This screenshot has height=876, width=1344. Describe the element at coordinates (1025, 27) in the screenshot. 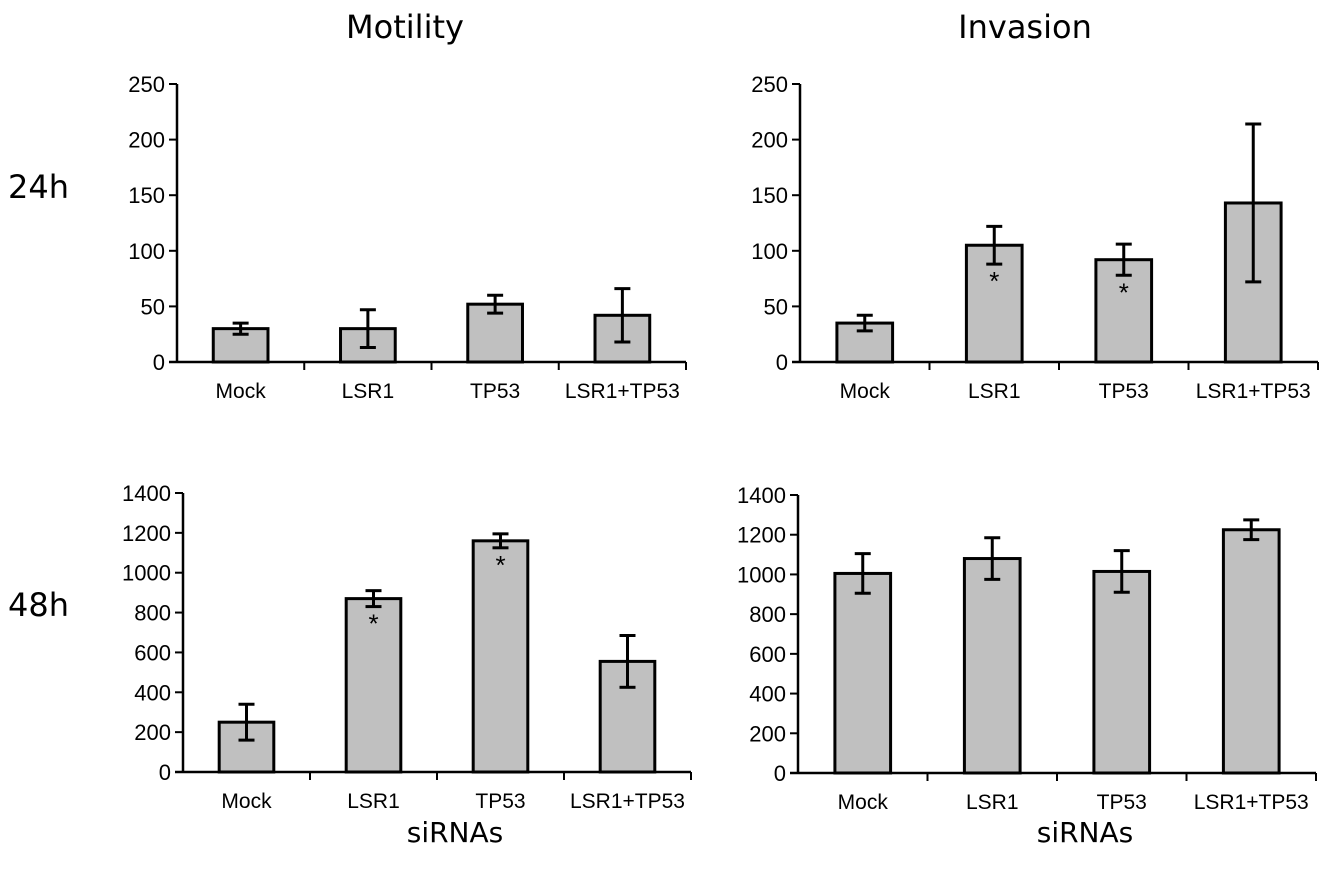

I see `column-title-invasion: Invasion` at that location.